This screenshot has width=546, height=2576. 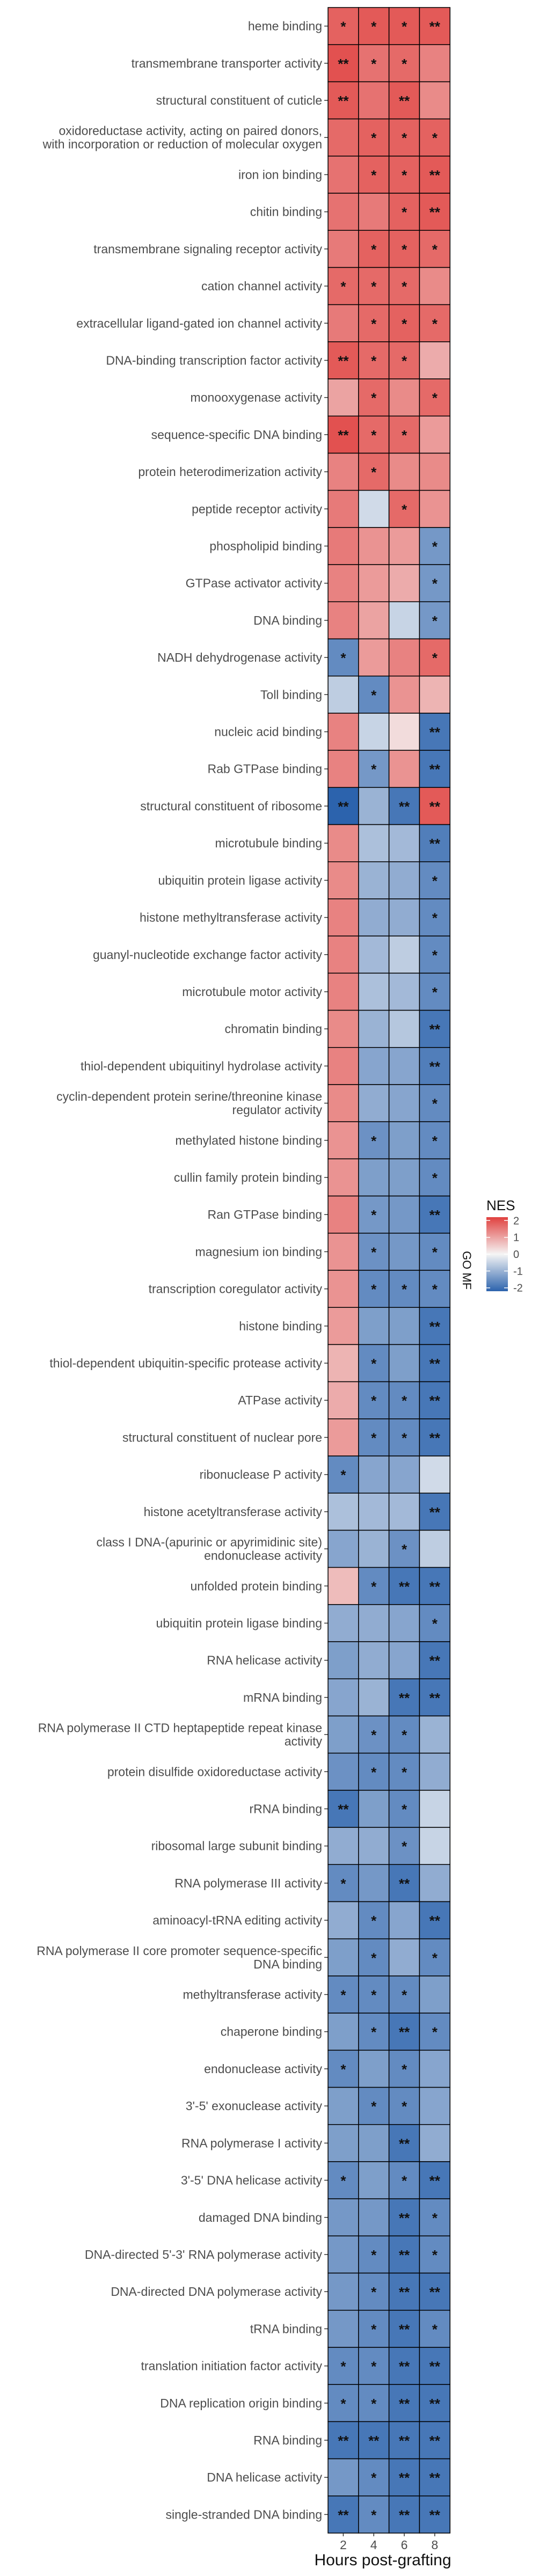 What do you see at coordinates (273, 1029) in the screenshot?
I see `row-label: chromatin binding` at bounding box center [273, 1029].